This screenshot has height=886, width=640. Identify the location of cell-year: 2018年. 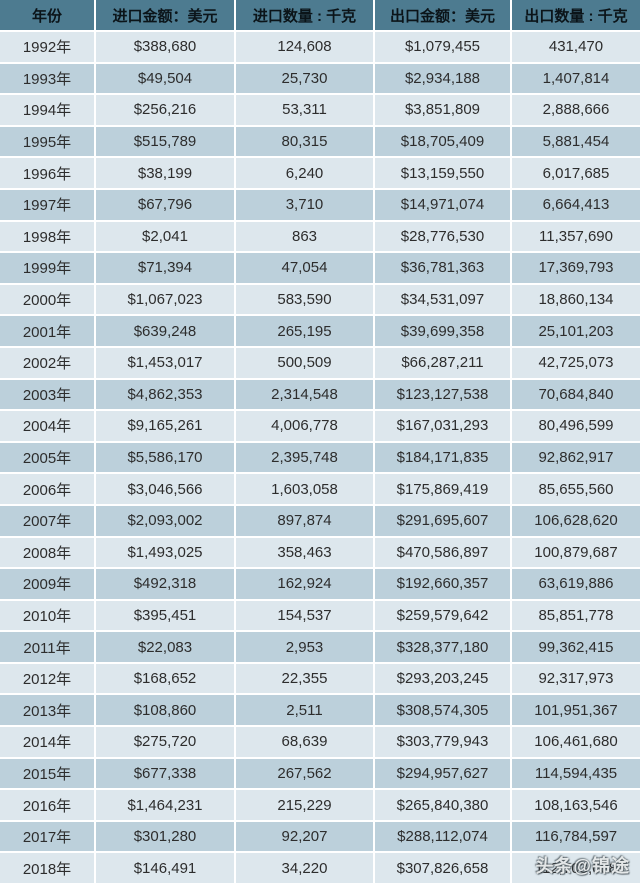
(48, 869).